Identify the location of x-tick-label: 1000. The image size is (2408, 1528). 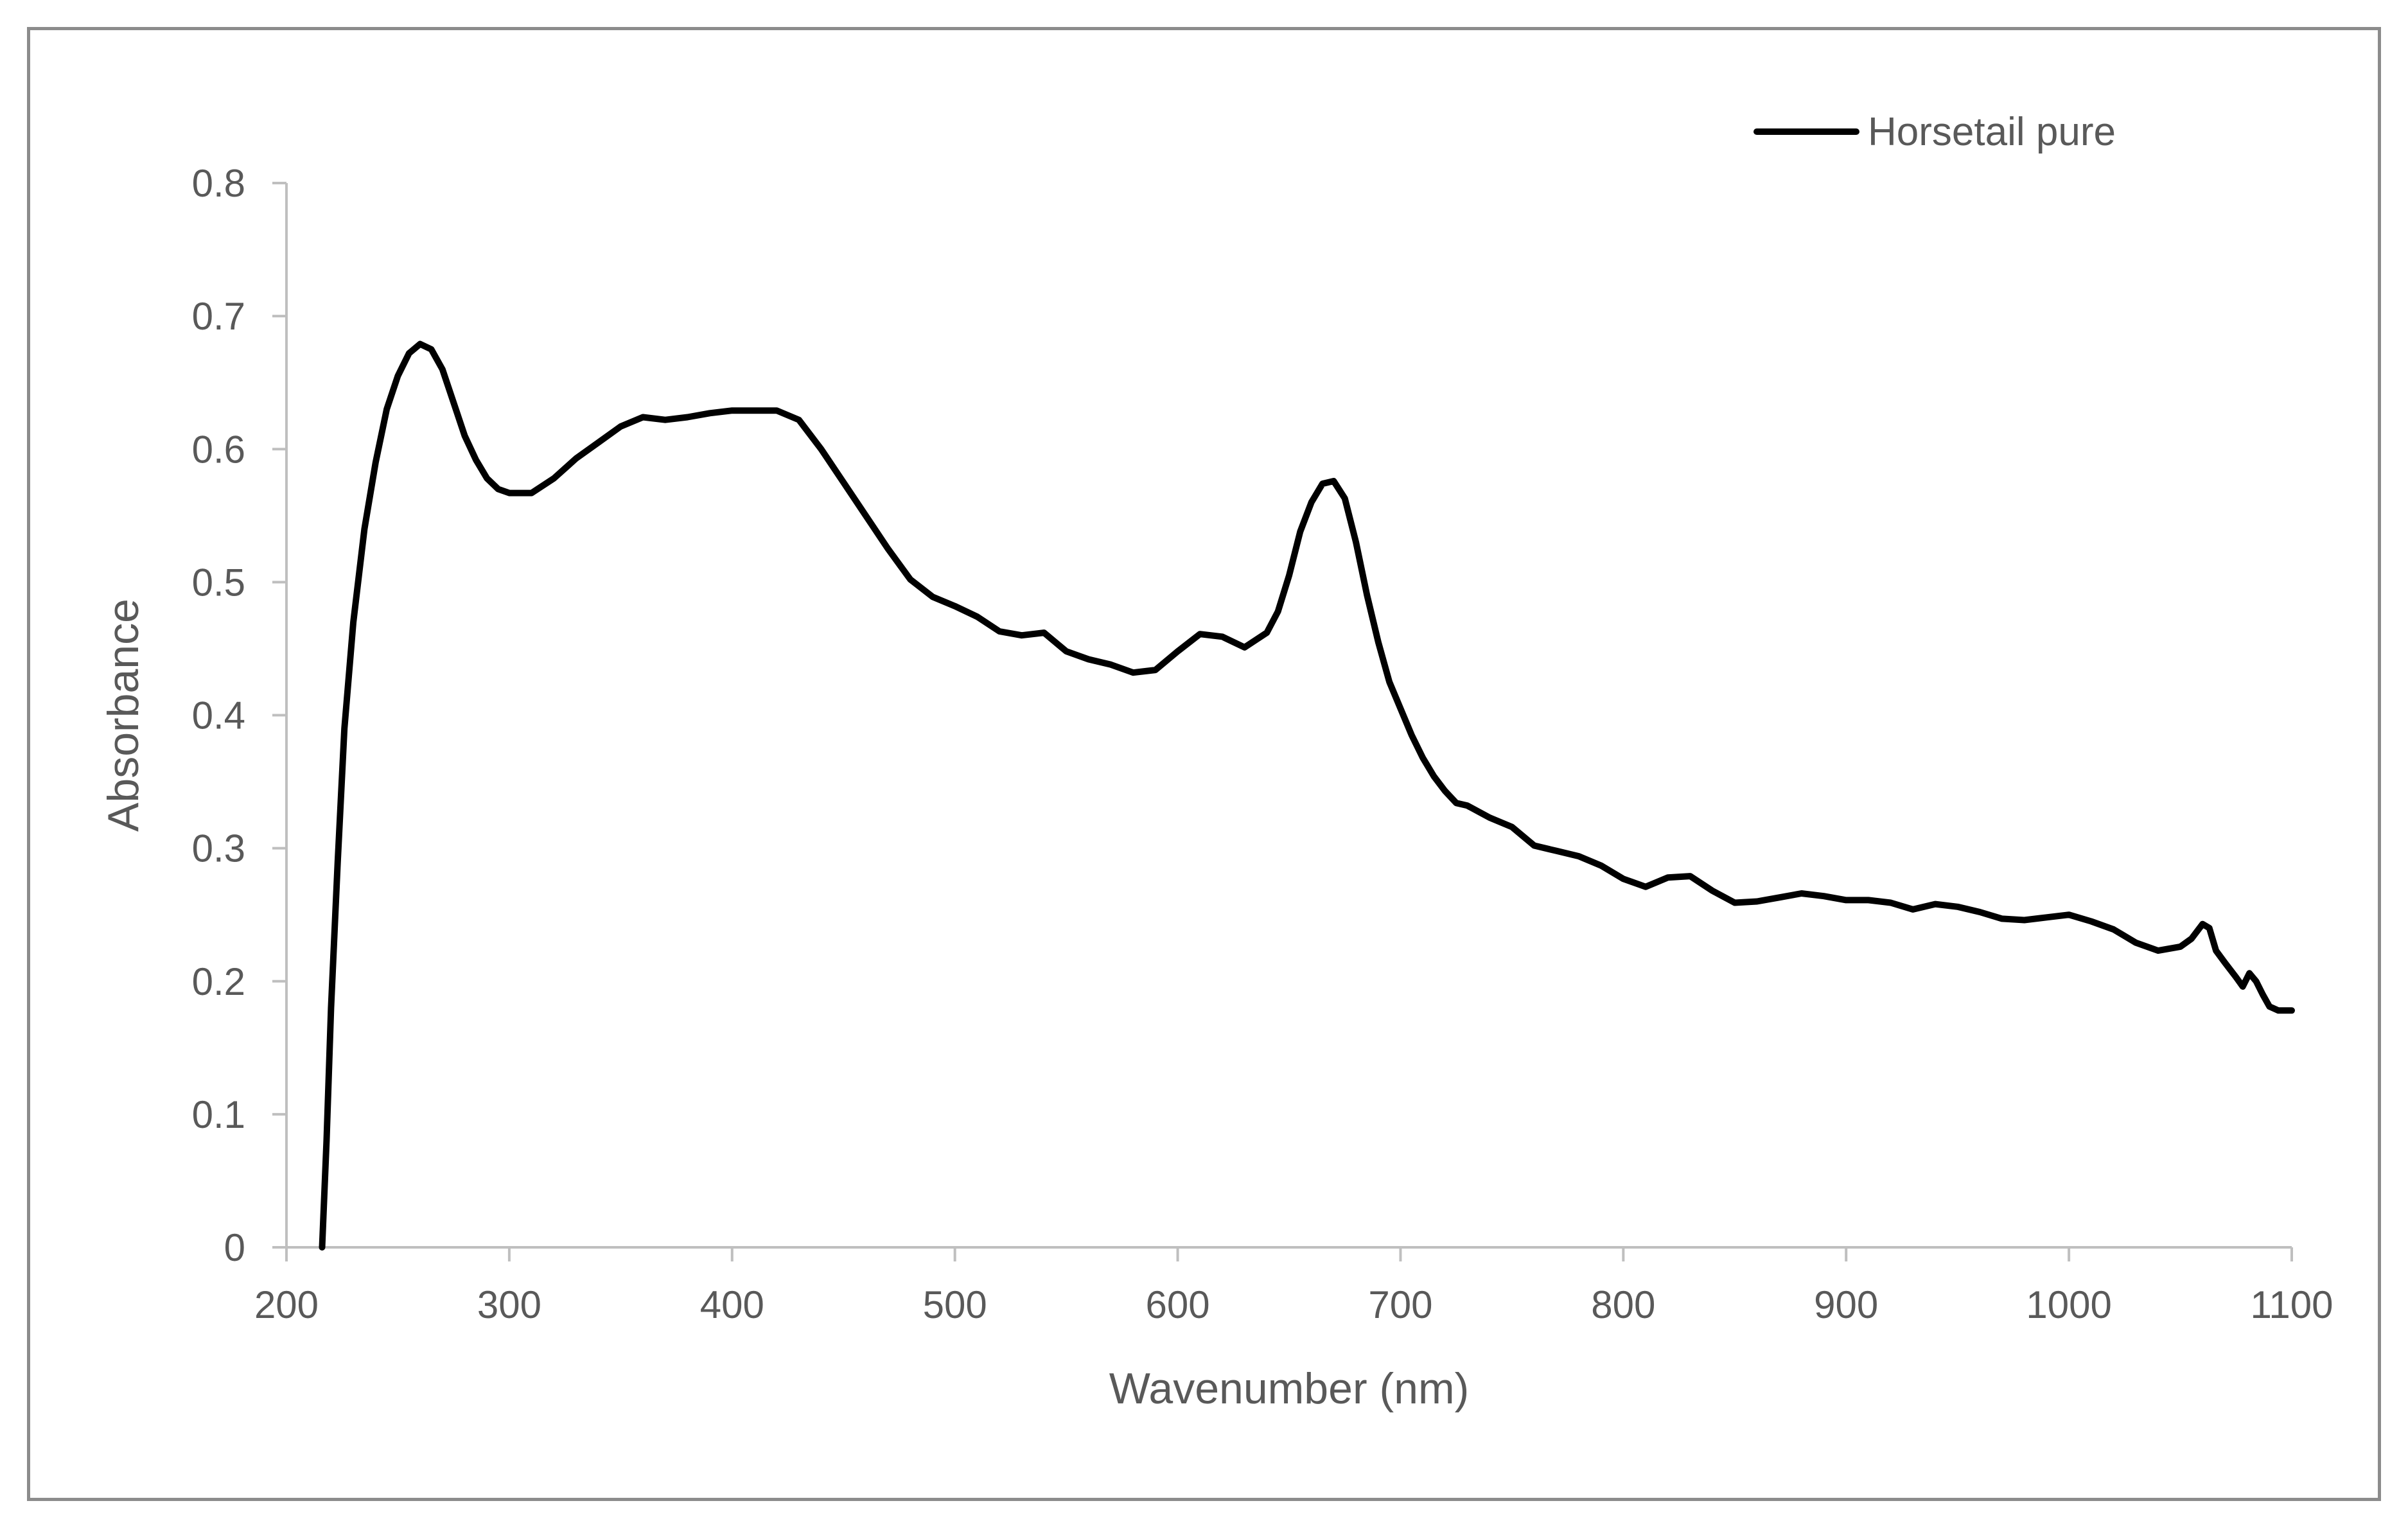
(2068, 1304).